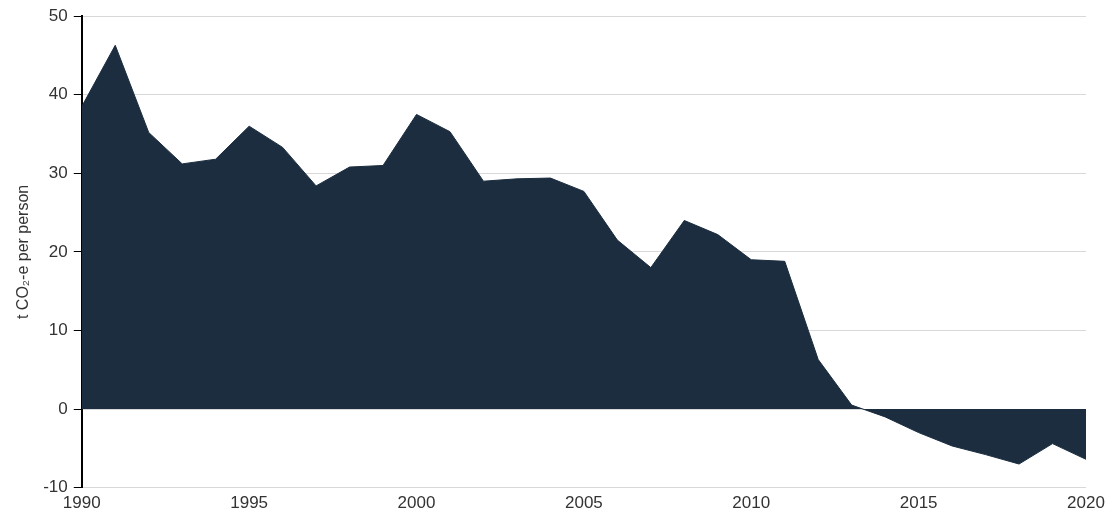 The height and width of the screenshot is (525, 1116). Describe the element at coordinates (58, 330) in the screenshot. I see `y-tick-label: 10` at that location.